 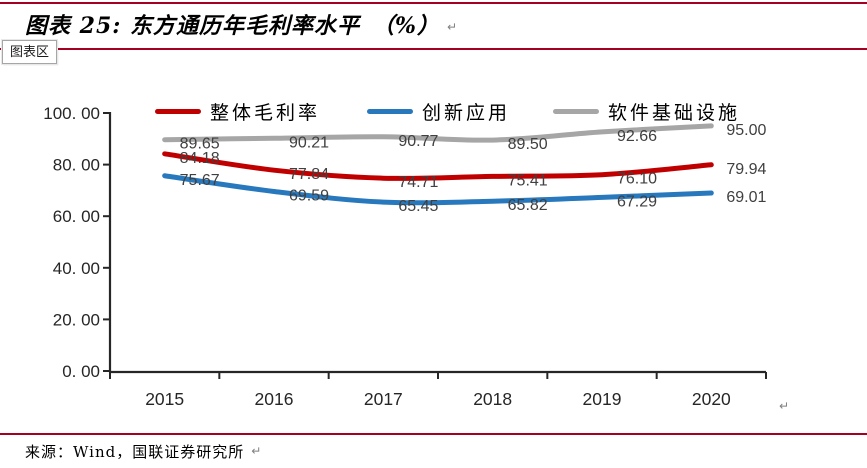 What do you see at coordinates (637, 179) in the screenshot?
I see `data-label-s0-p4: 76.10` at bounding box center [637, 179].